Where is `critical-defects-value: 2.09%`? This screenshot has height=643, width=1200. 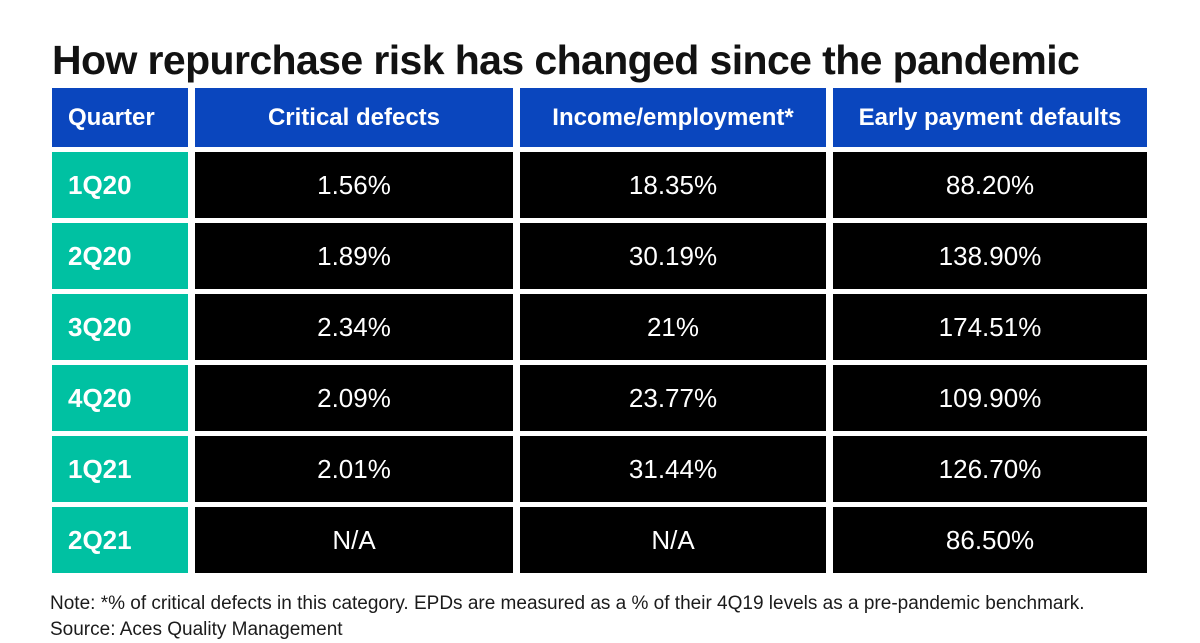 critical-defects-value: 2.09% is located at coordinates (354, 398).